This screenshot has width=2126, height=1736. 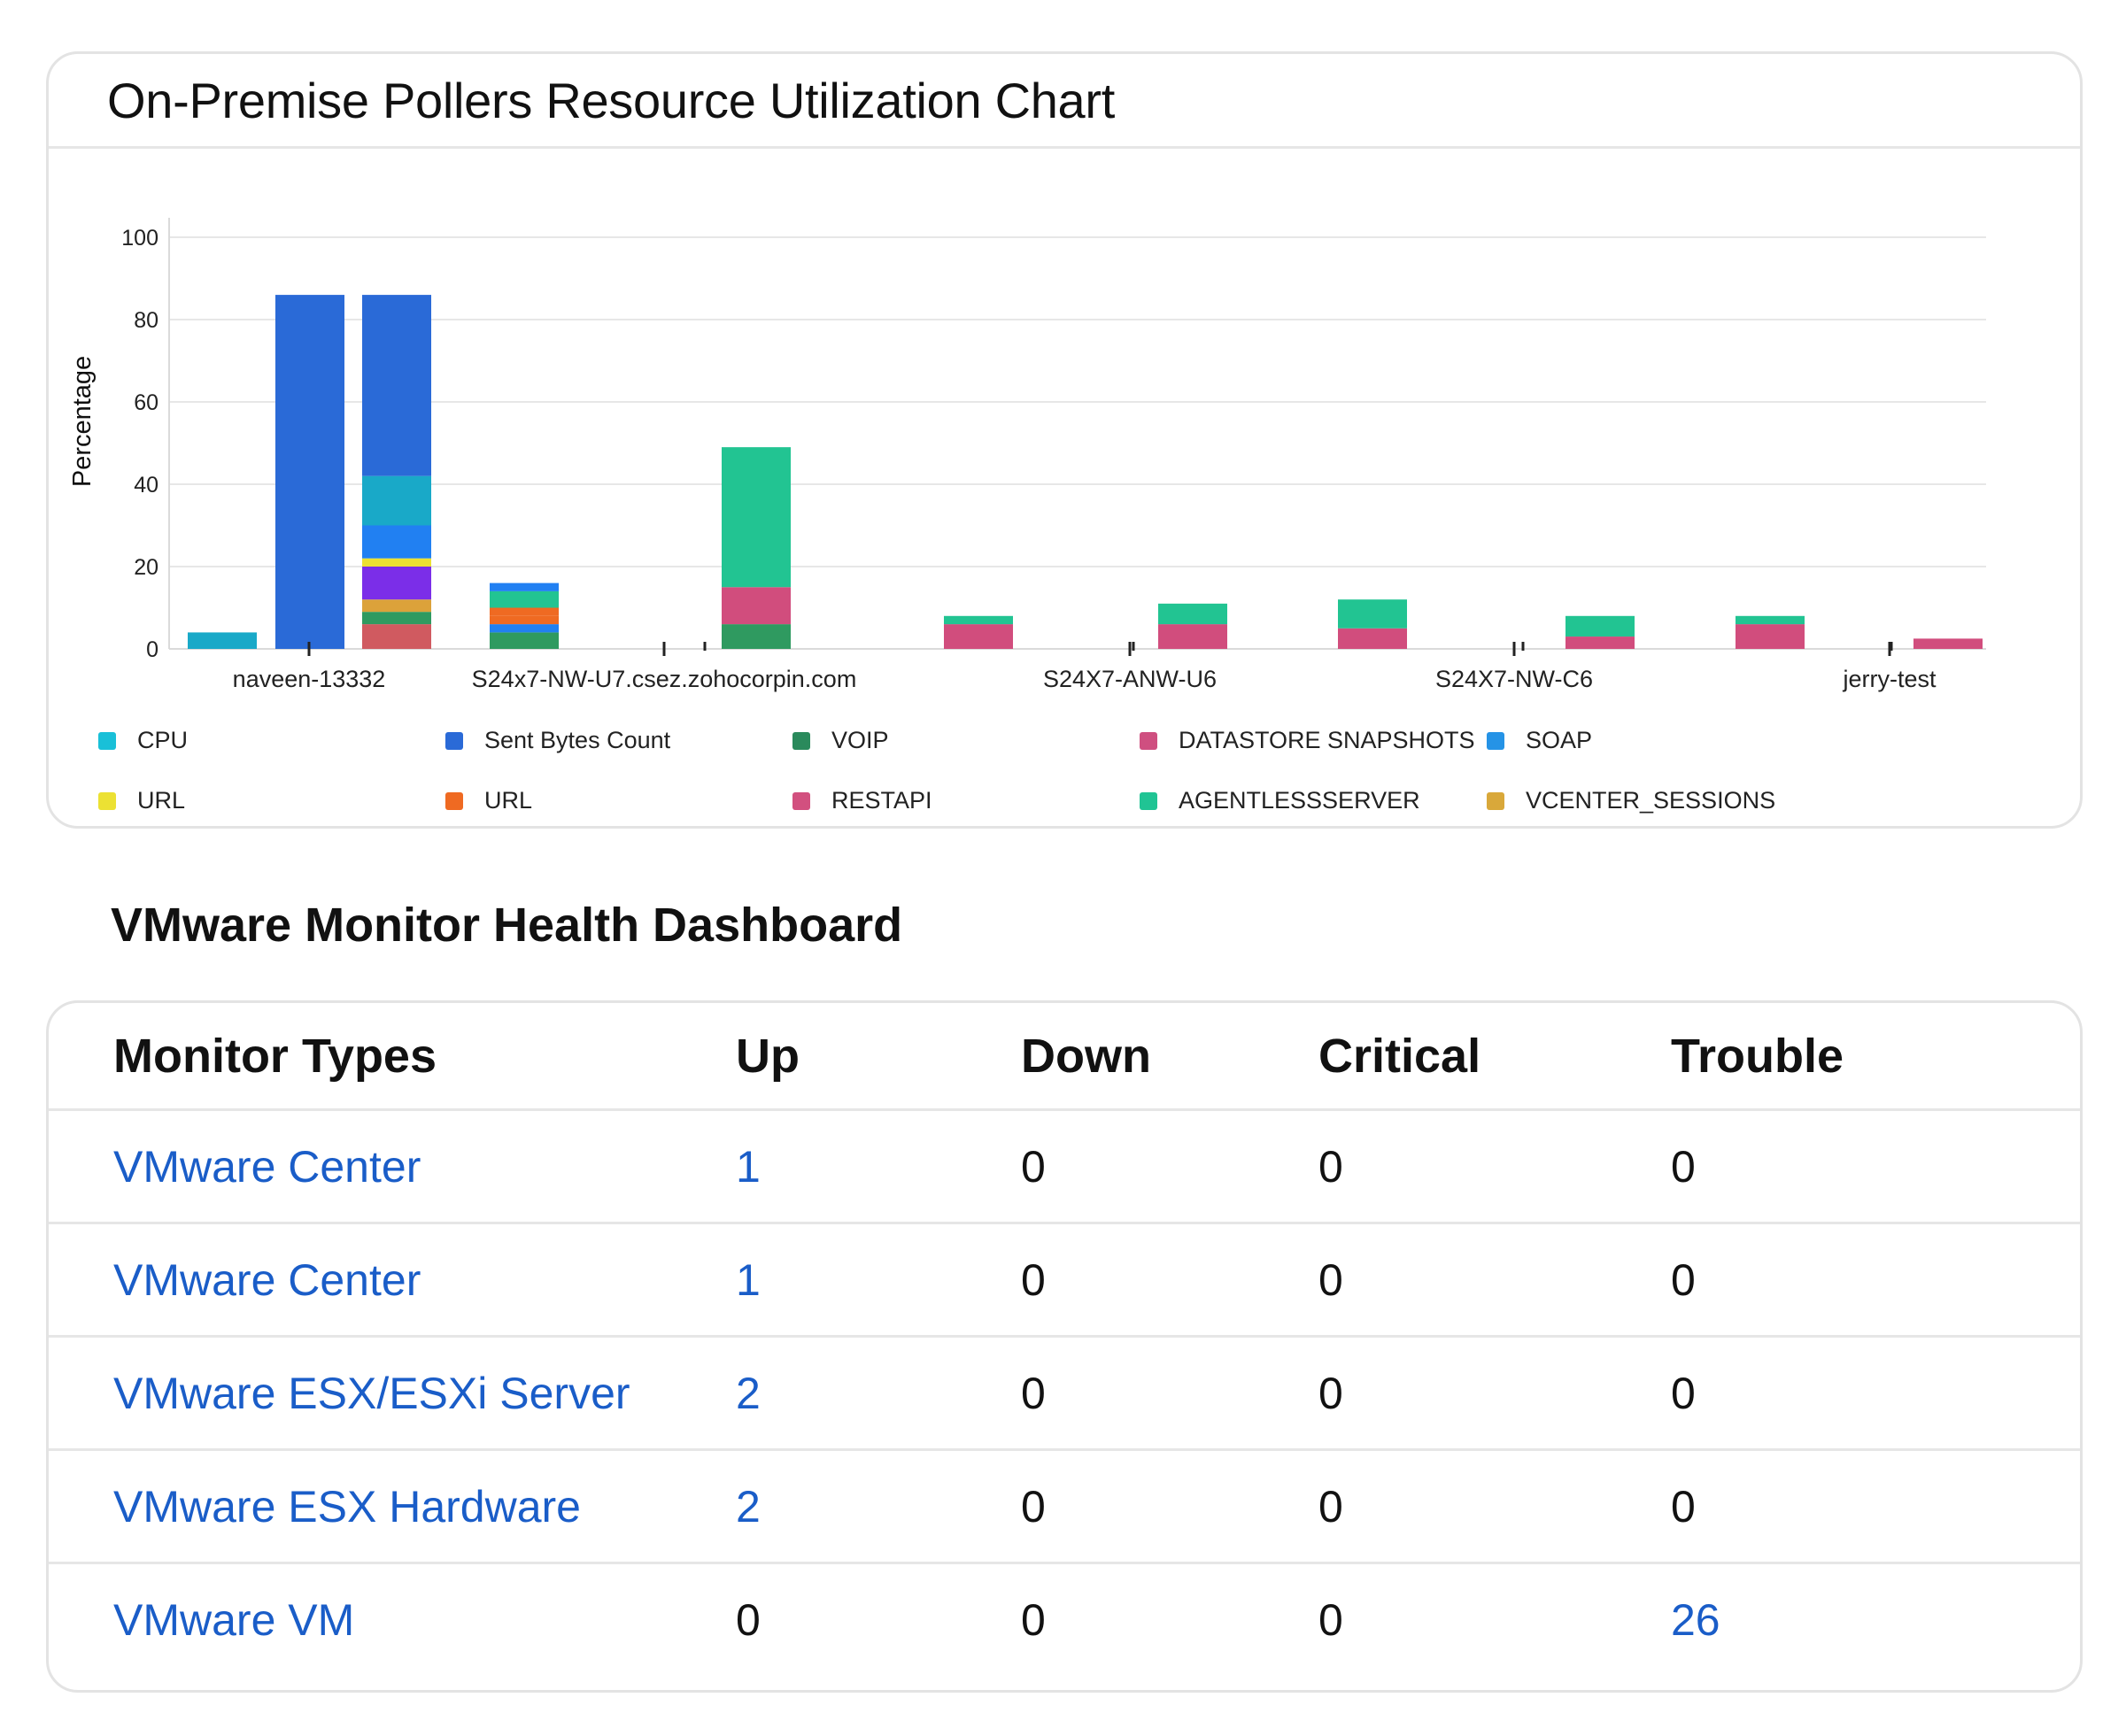 What do you see at coordinates (392, 1057) in the screenshot?
I see `column-header-monitor-types: Monitor Types` at bounding box center [392, 1057].